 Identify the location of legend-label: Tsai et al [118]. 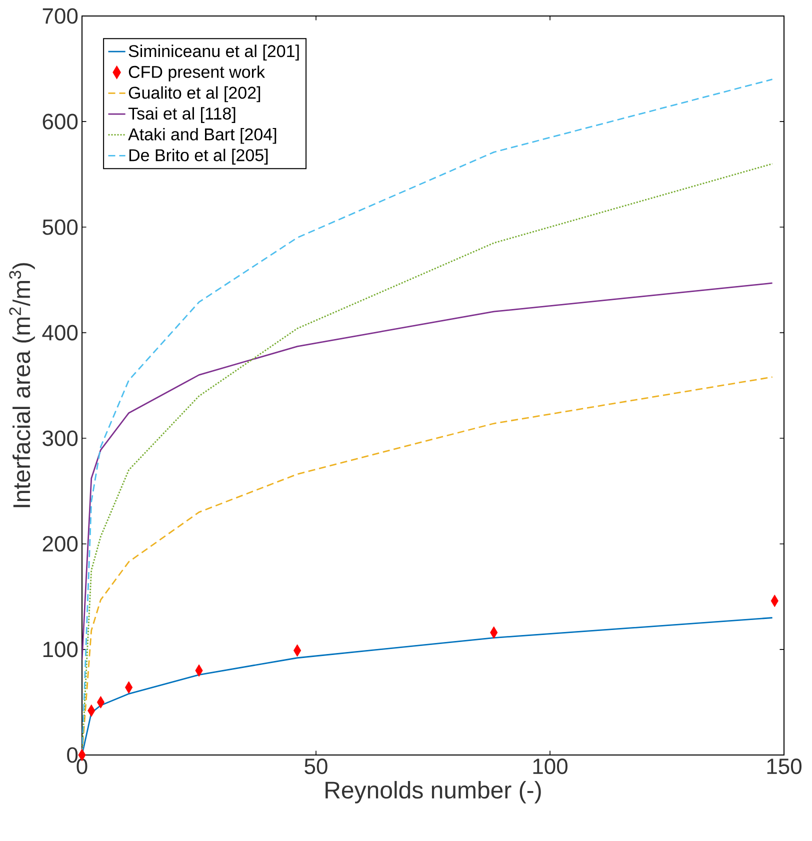
(182, 115).